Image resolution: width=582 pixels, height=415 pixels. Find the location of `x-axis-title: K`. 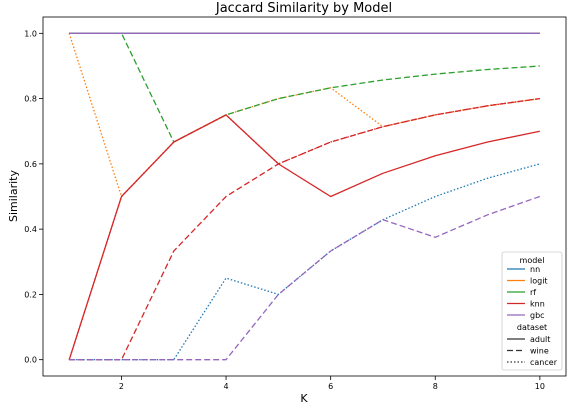

x-axis-title: K is located at coordinates (304, 398).